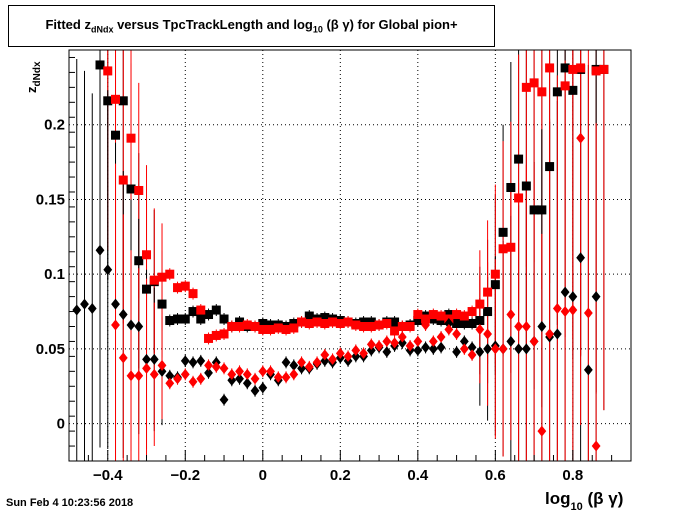  What do you see at coordinates (418, 475) in the screenshot?
I see `x-tick-label: 0.4` at bounding box center [418, 475].